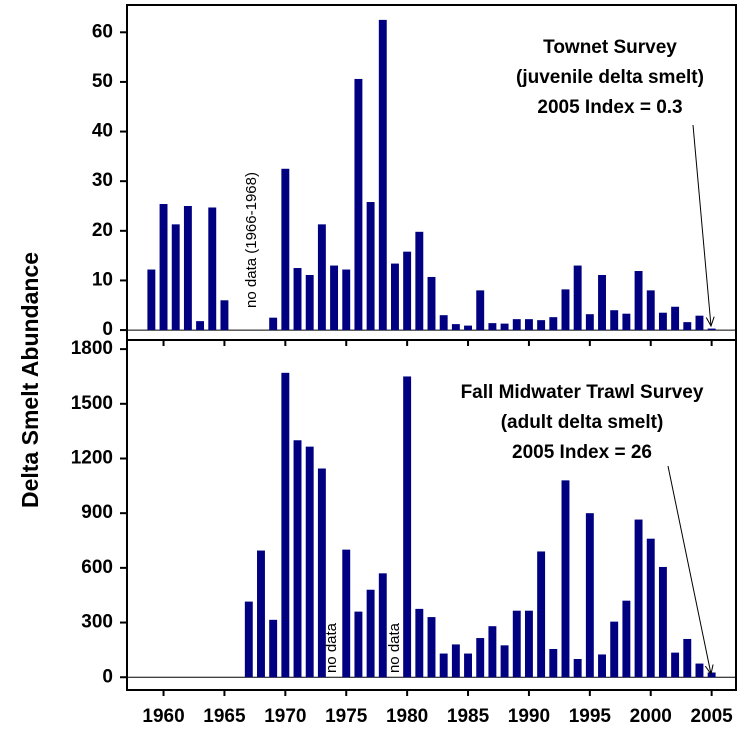  What do you see at coordinates (92, 458) in the screenshot?
I see `y-tick-label: 1200` at bounding box center [92, 458].